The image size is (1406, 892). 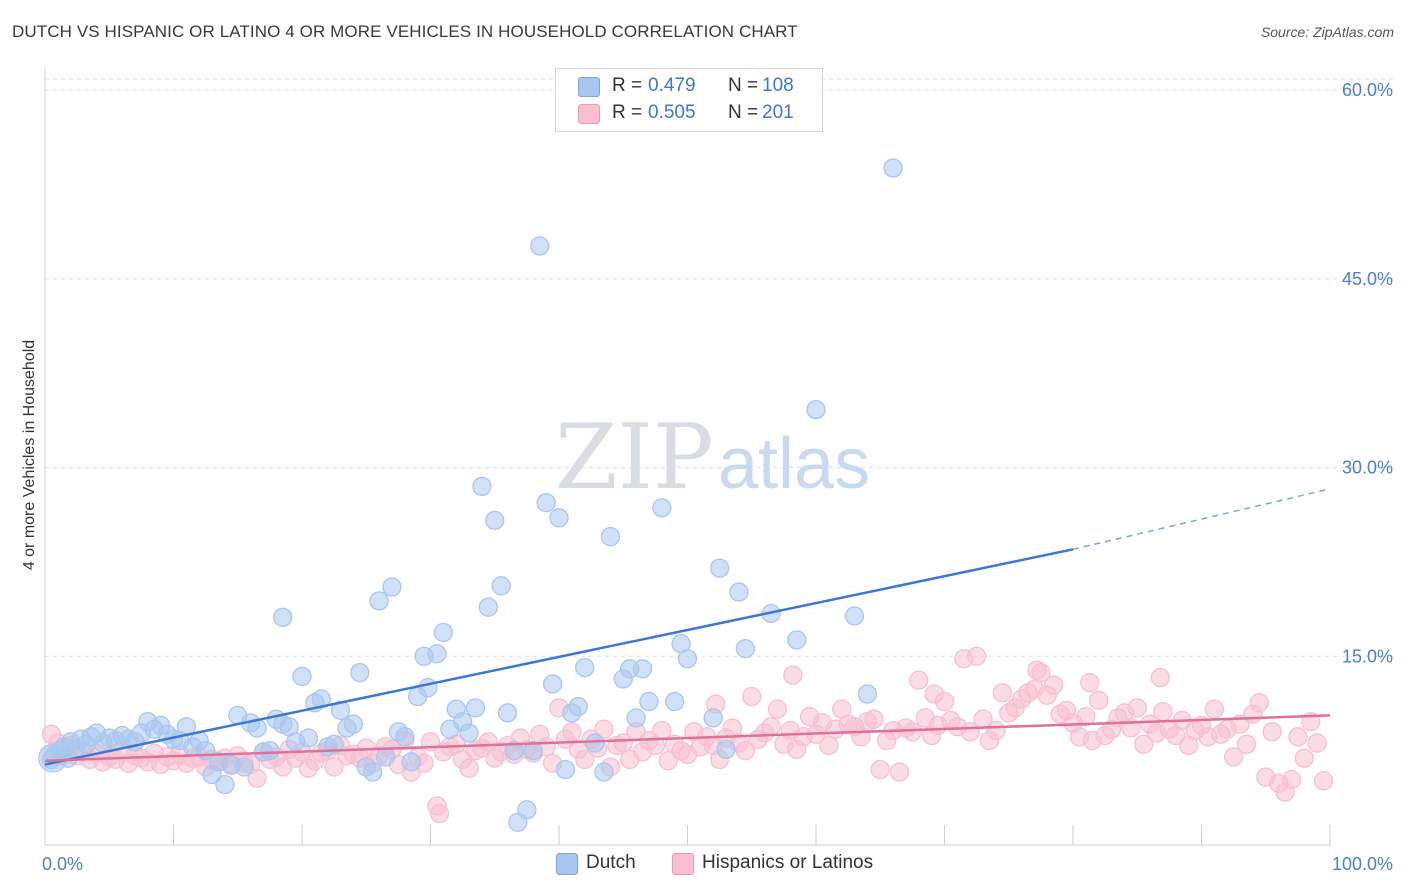 I want to click on bottom-legend-swatch-dutch, so click(x=567, y=864).